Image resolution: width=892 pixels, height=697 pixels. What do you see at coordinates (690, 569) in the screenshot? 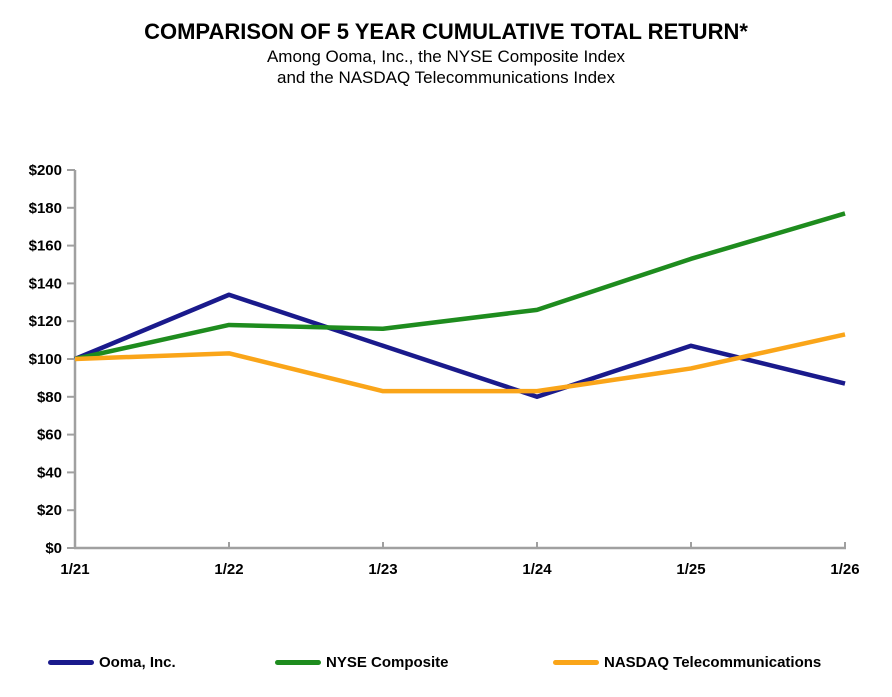
I see `x-axis-tick-label: 1/25` at bounding box center [690, 569].